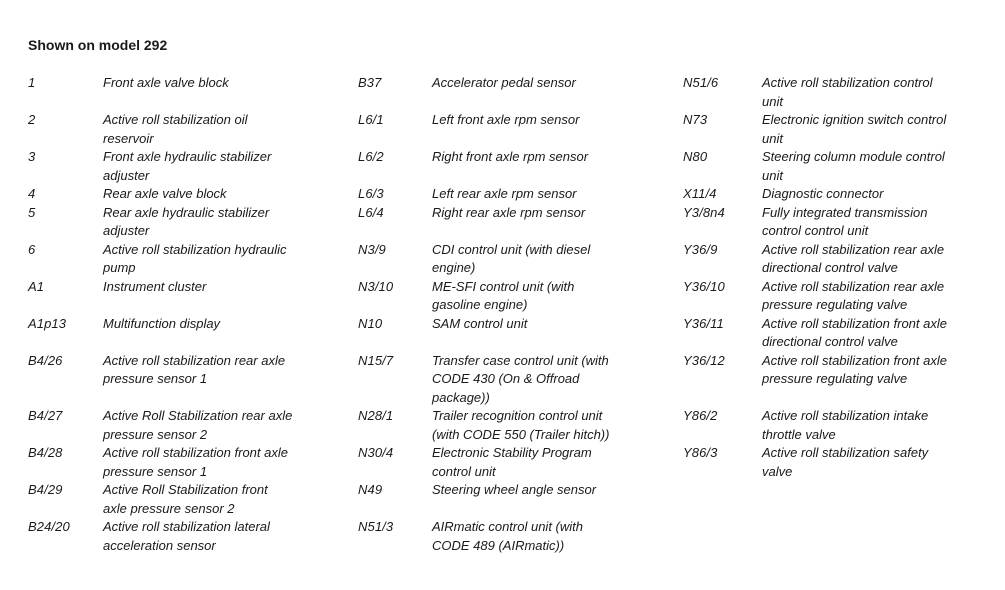 This screenshot has height=590, width=1005. Describe the element at coordinates (370, 489) in the screenshot. I see `legend-code-cell: N49` at that location.